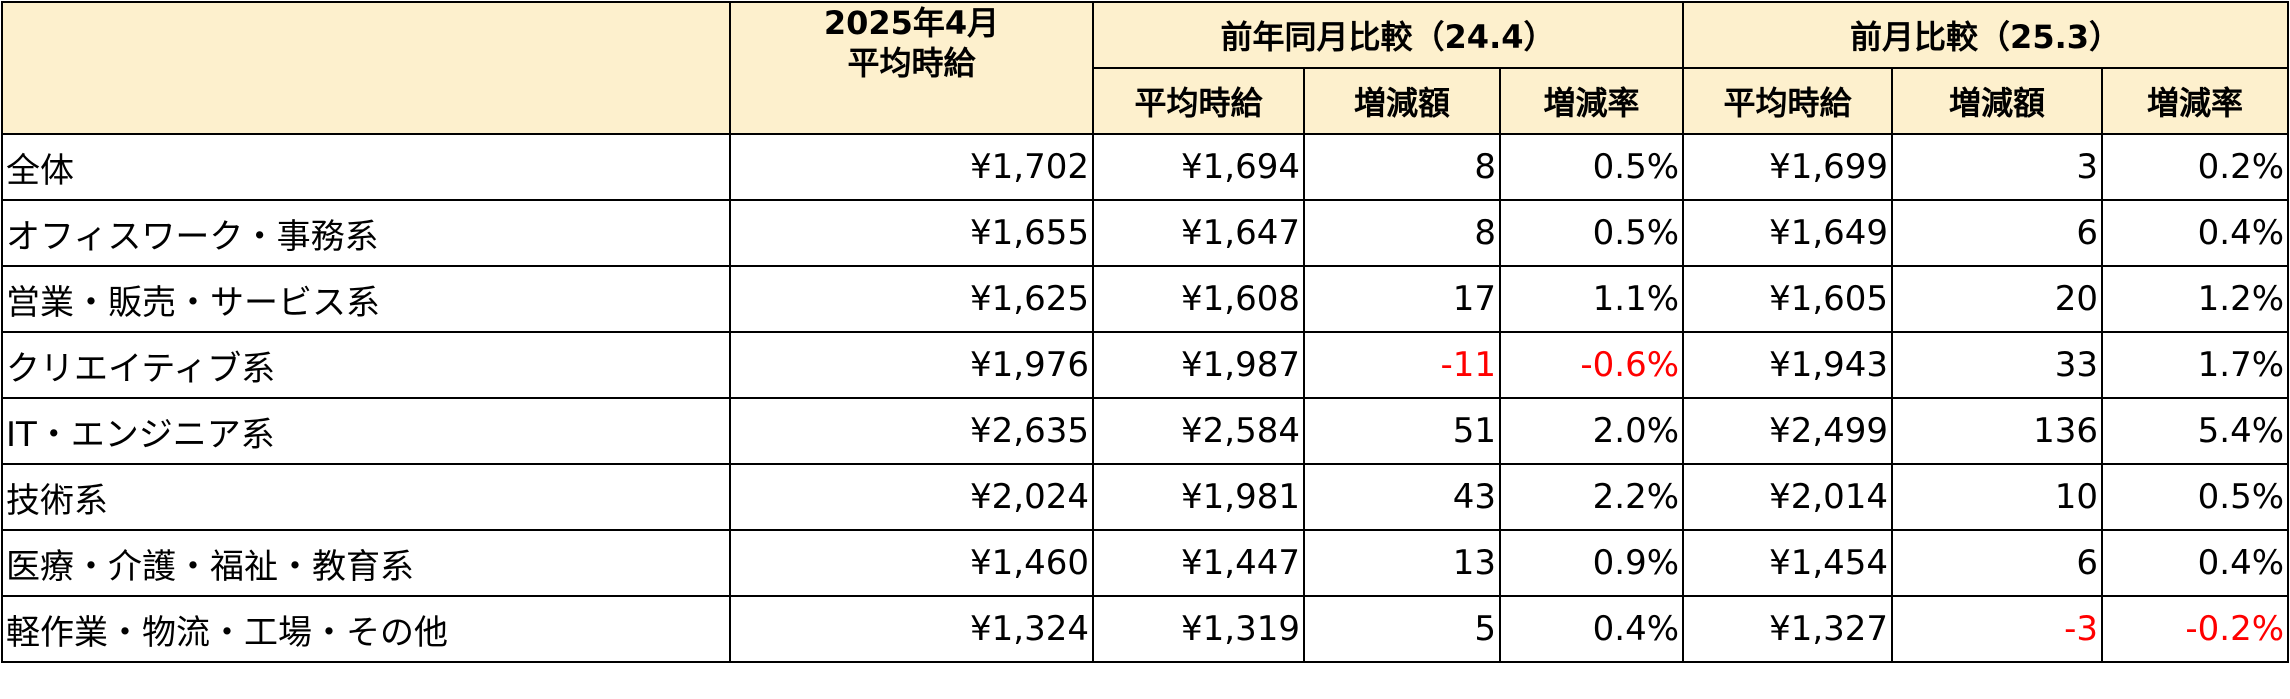 This screenshot has height=699, width=2290. I want to click on cell-yoy-rate: 1.1%, so click(1591, 299).